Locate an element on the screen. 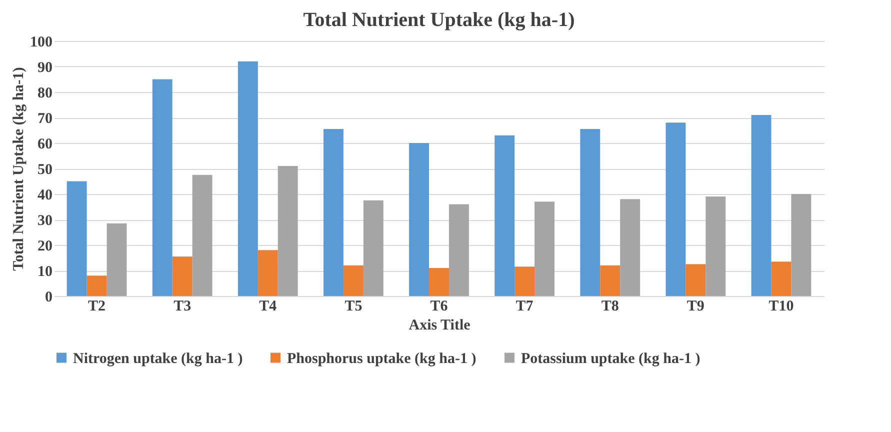 Image resolution: width=891 pixels, height=432 pixels. x-axis-title: Axis Title is located at coordinates (439, 326).